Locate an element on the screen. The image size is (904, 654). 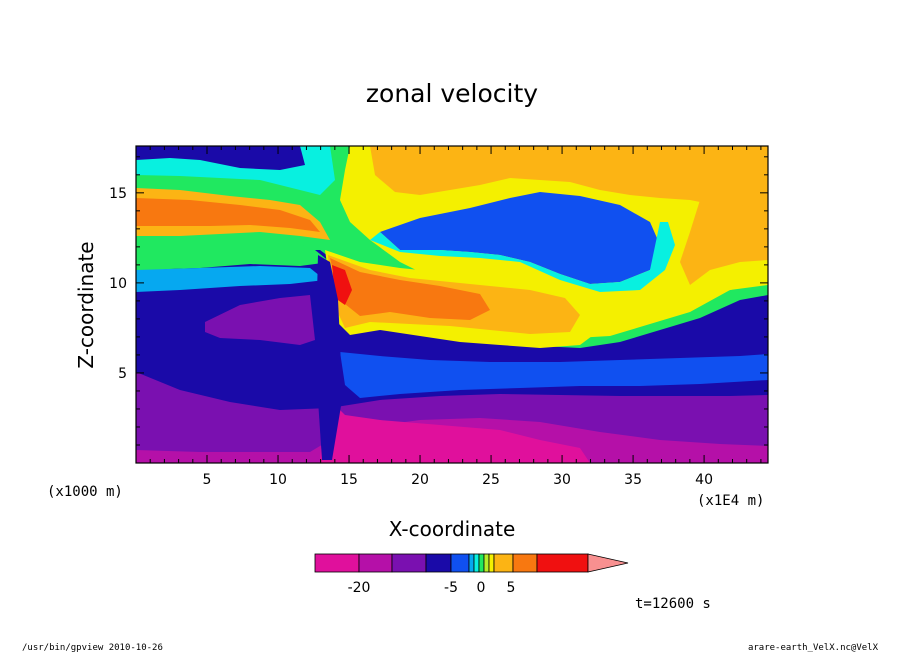
central-blue-pocket is located at coordinates (520, 238).